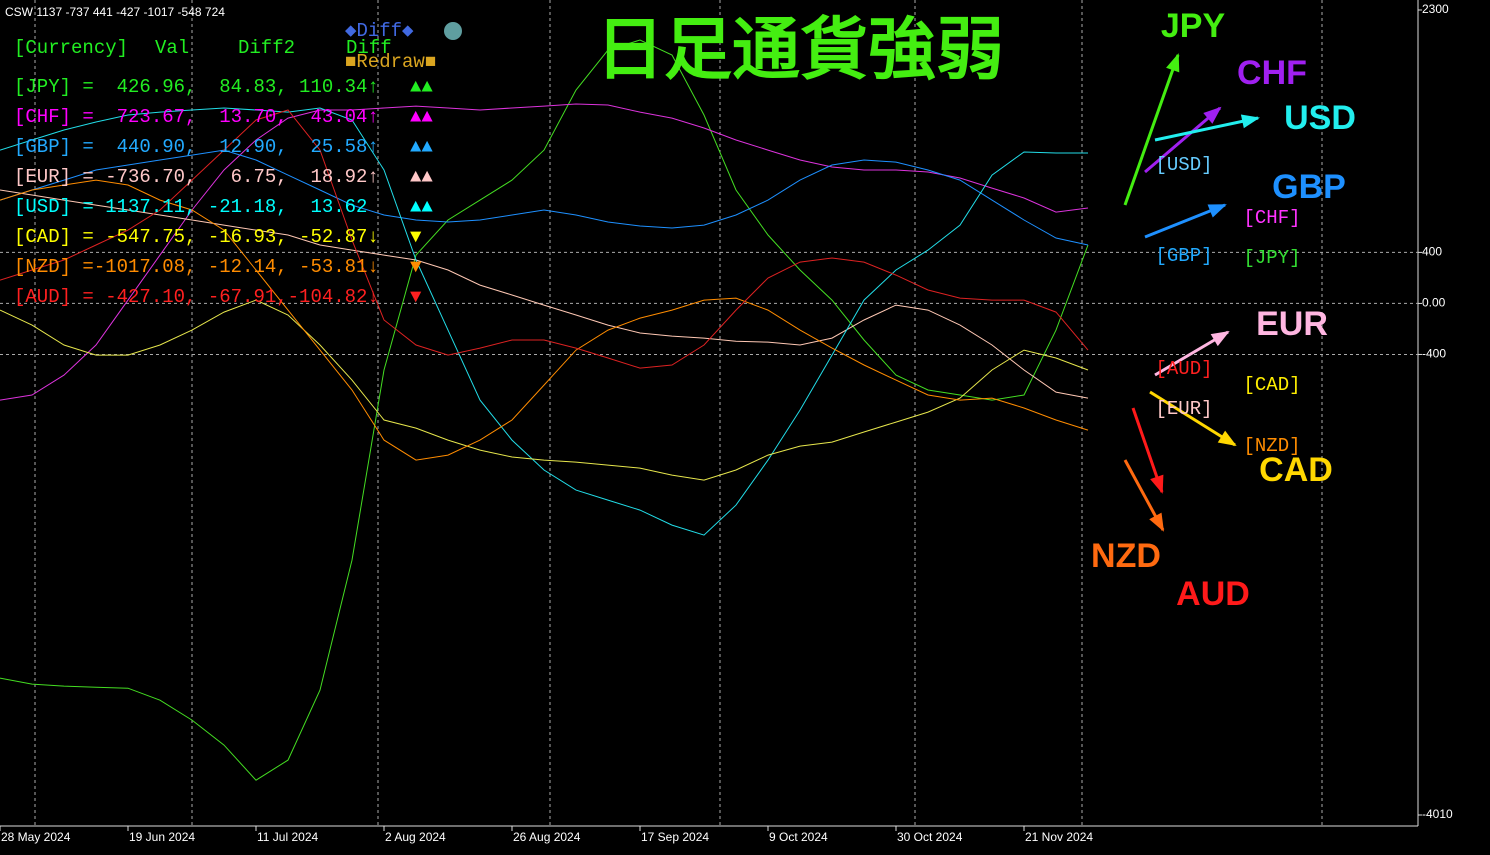  What do you see at coordinates (453, 31) in the screenshot?
I see `toggle-button` at bounding box center [453, 31].